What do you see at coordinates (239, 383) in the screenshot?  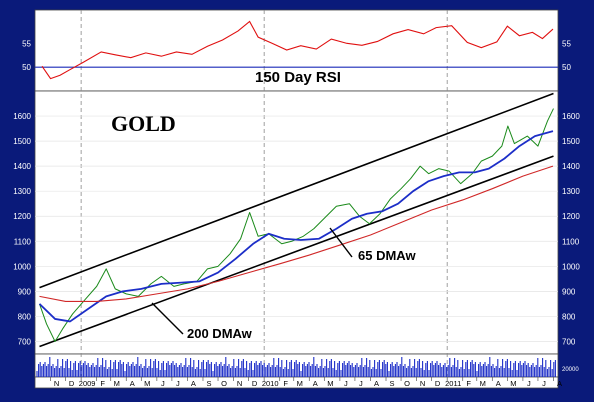 I see `month-label-12: N` at bounding box center [239, 383].